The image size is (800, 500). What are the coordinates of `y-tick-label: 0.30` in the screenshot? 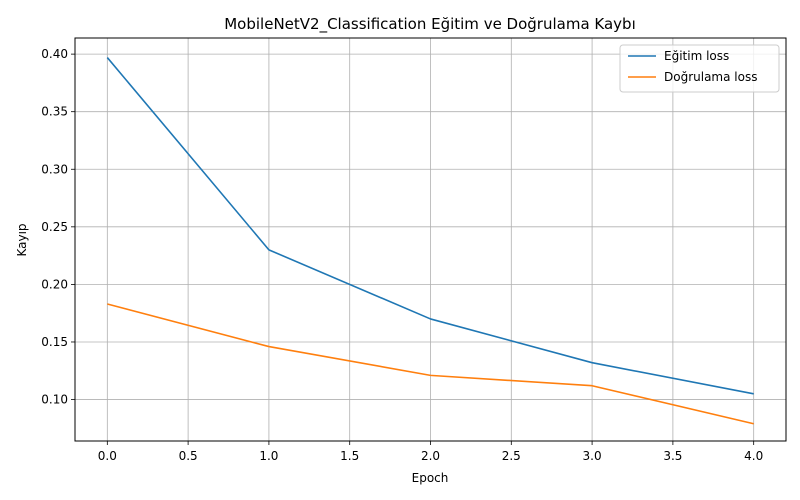 It's located at (54, 169).